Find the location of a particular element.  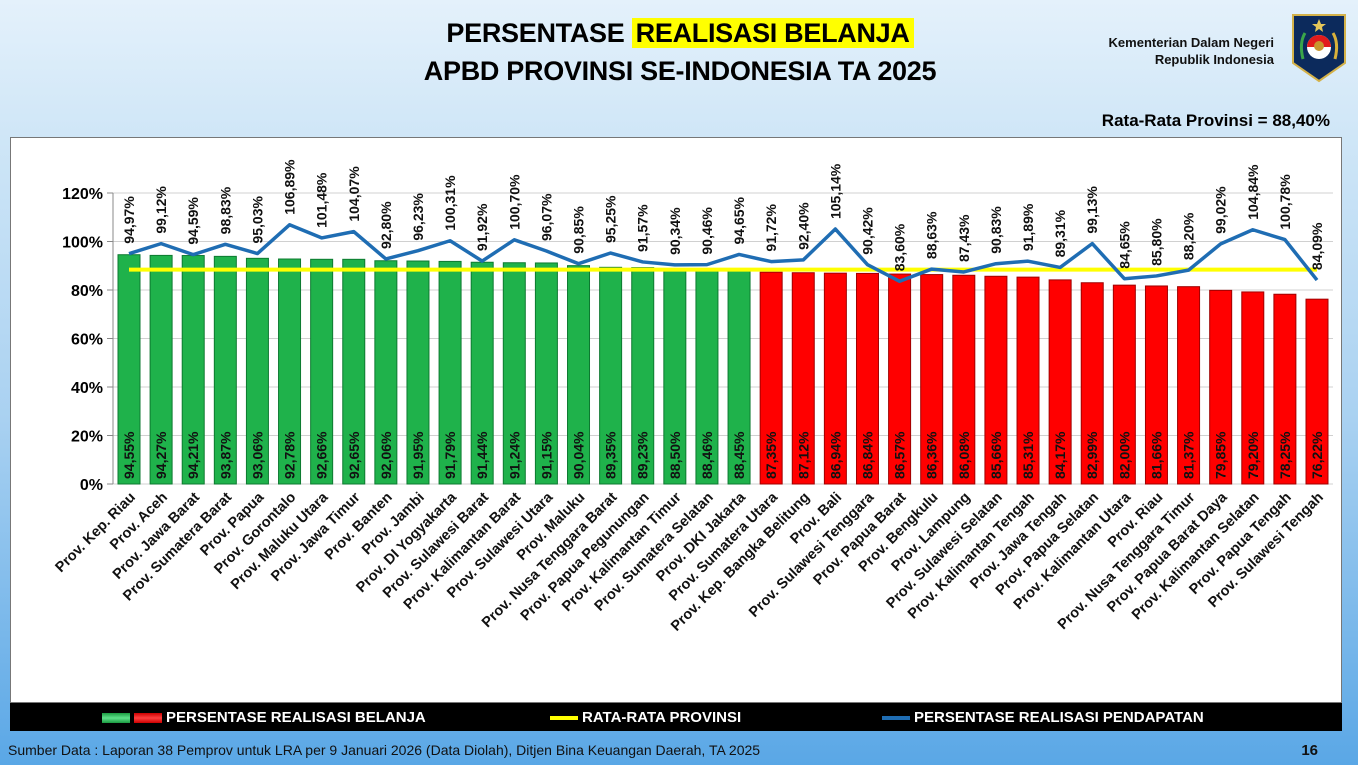

line-value-label: 96,07% is located at coordinates (546, 217).